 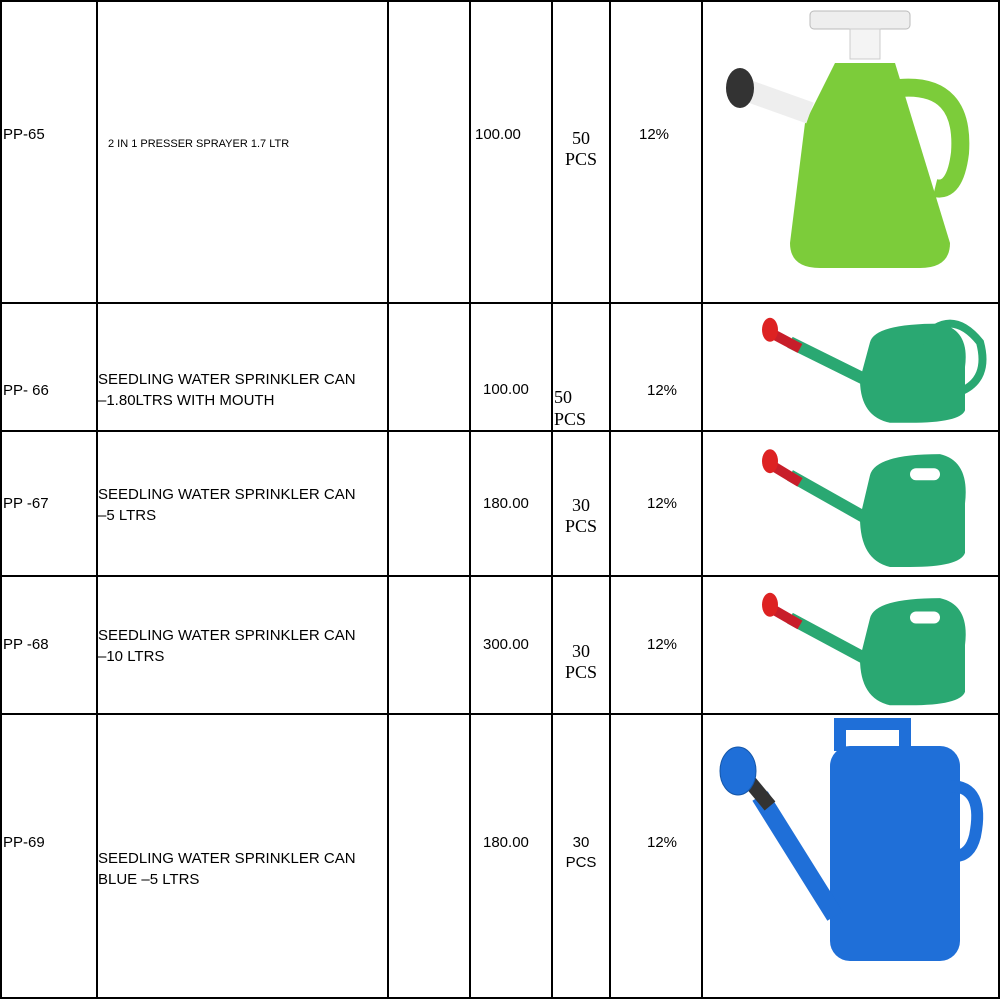 What do you see at coordinates (850, 858) in the screenshot?
I see `blue-watering-can-image` at bounding box center [850, 858].